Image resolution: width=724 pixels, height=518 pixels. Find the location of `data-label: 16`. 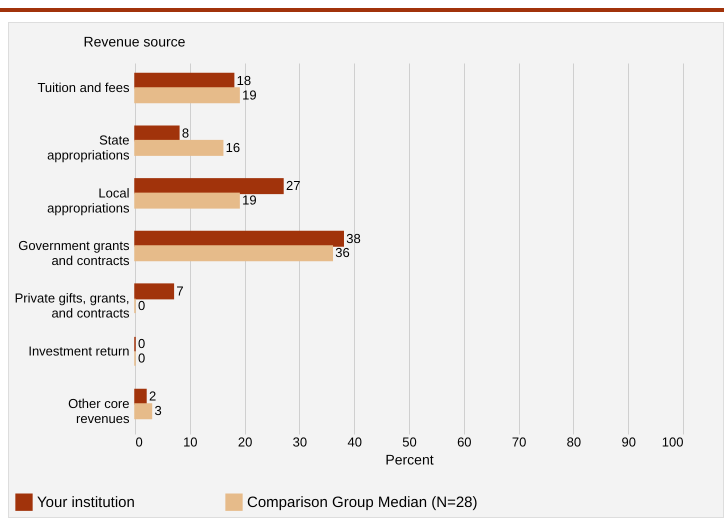

data-label: 16 is located at coordinates (233, 147).